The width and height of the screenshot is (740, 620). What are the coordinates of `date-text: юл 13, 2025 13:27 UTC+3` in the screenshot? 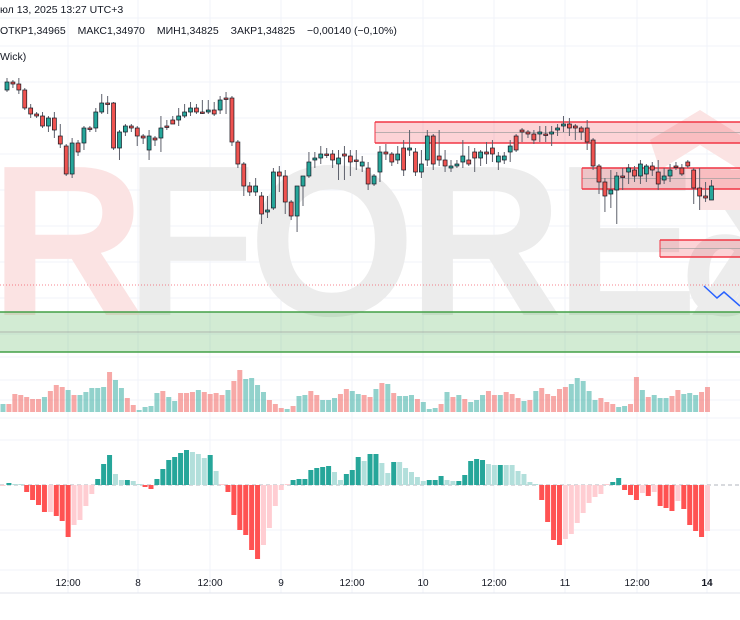 It's located at (62, 10).